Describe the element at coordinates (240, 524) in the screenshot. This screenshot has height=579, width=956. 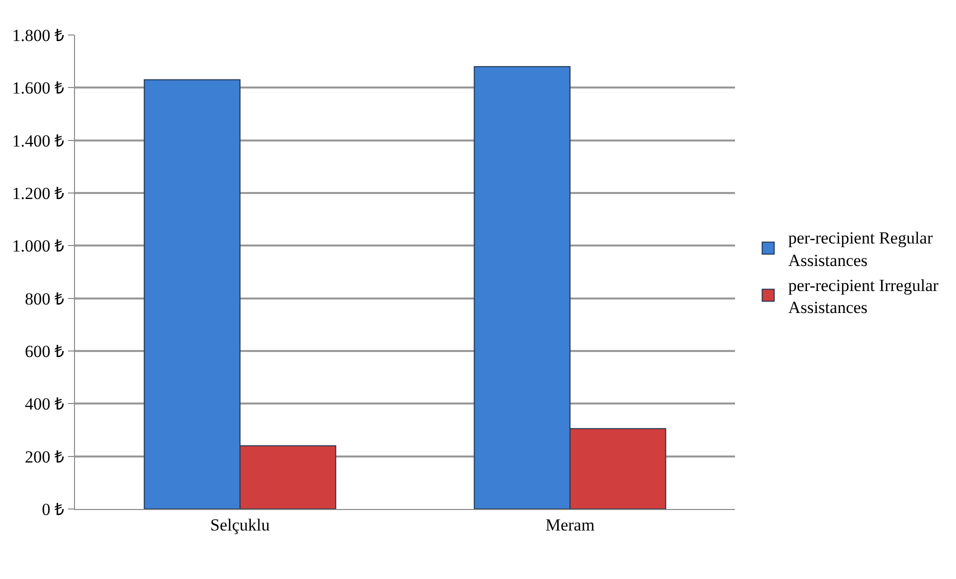
I see `x-tick-label: Selçuklu` at that location.